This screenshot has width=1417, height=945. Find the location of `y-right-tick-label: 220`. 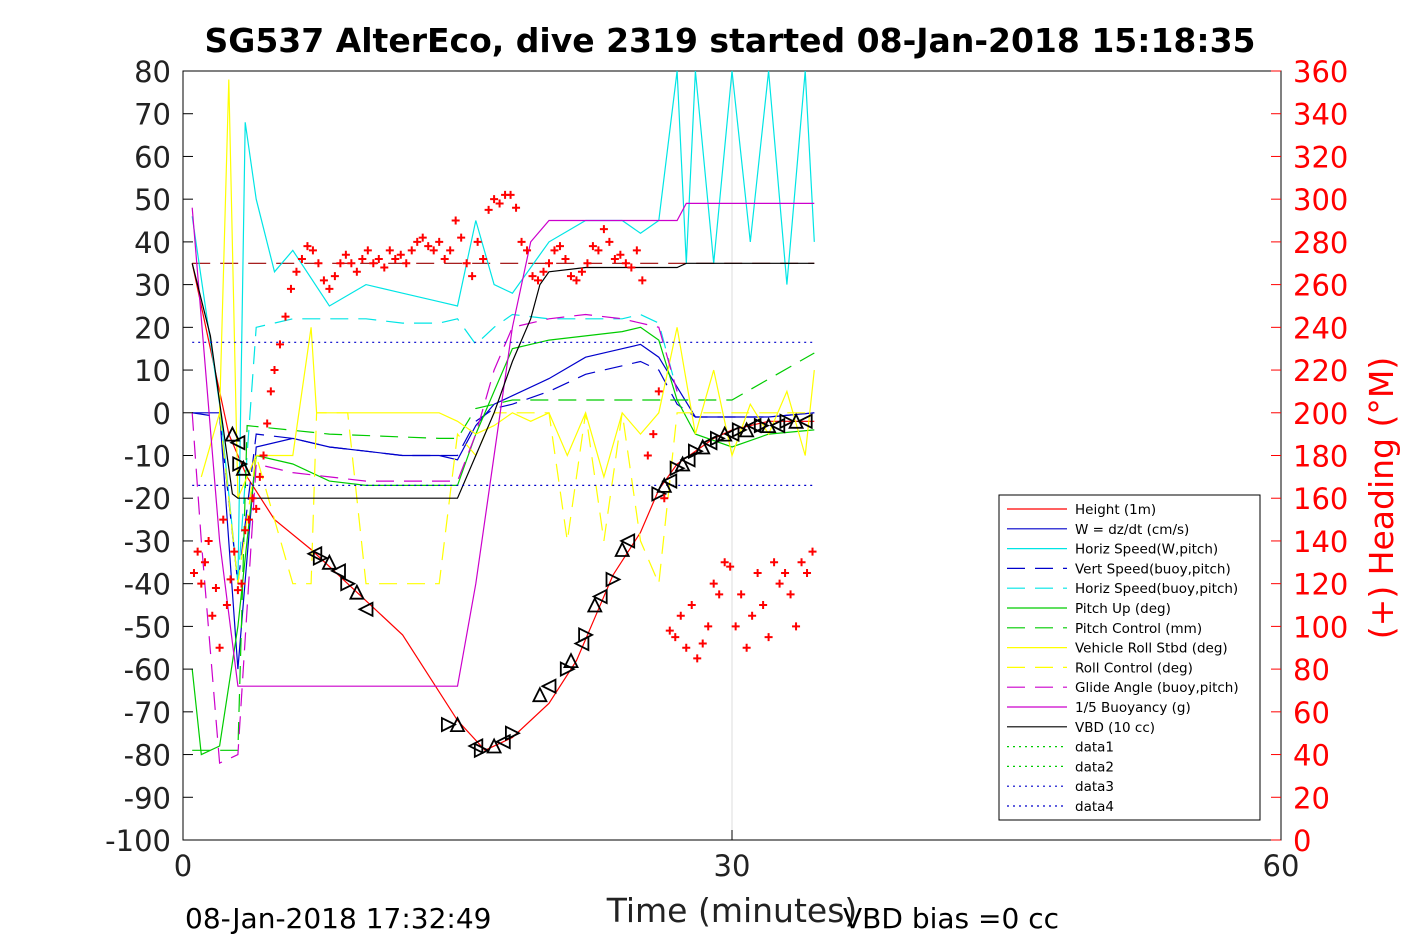

y-right-tick-label: 220 is located at coordinates (1320, 371).